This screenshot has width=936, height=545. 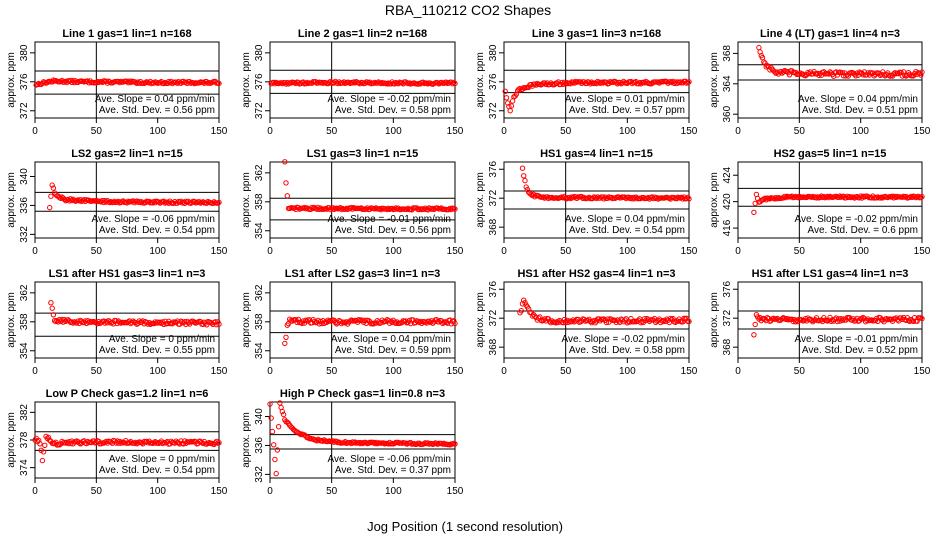 I want to click on y-tick-label: 372, so click(x=24, y=110).